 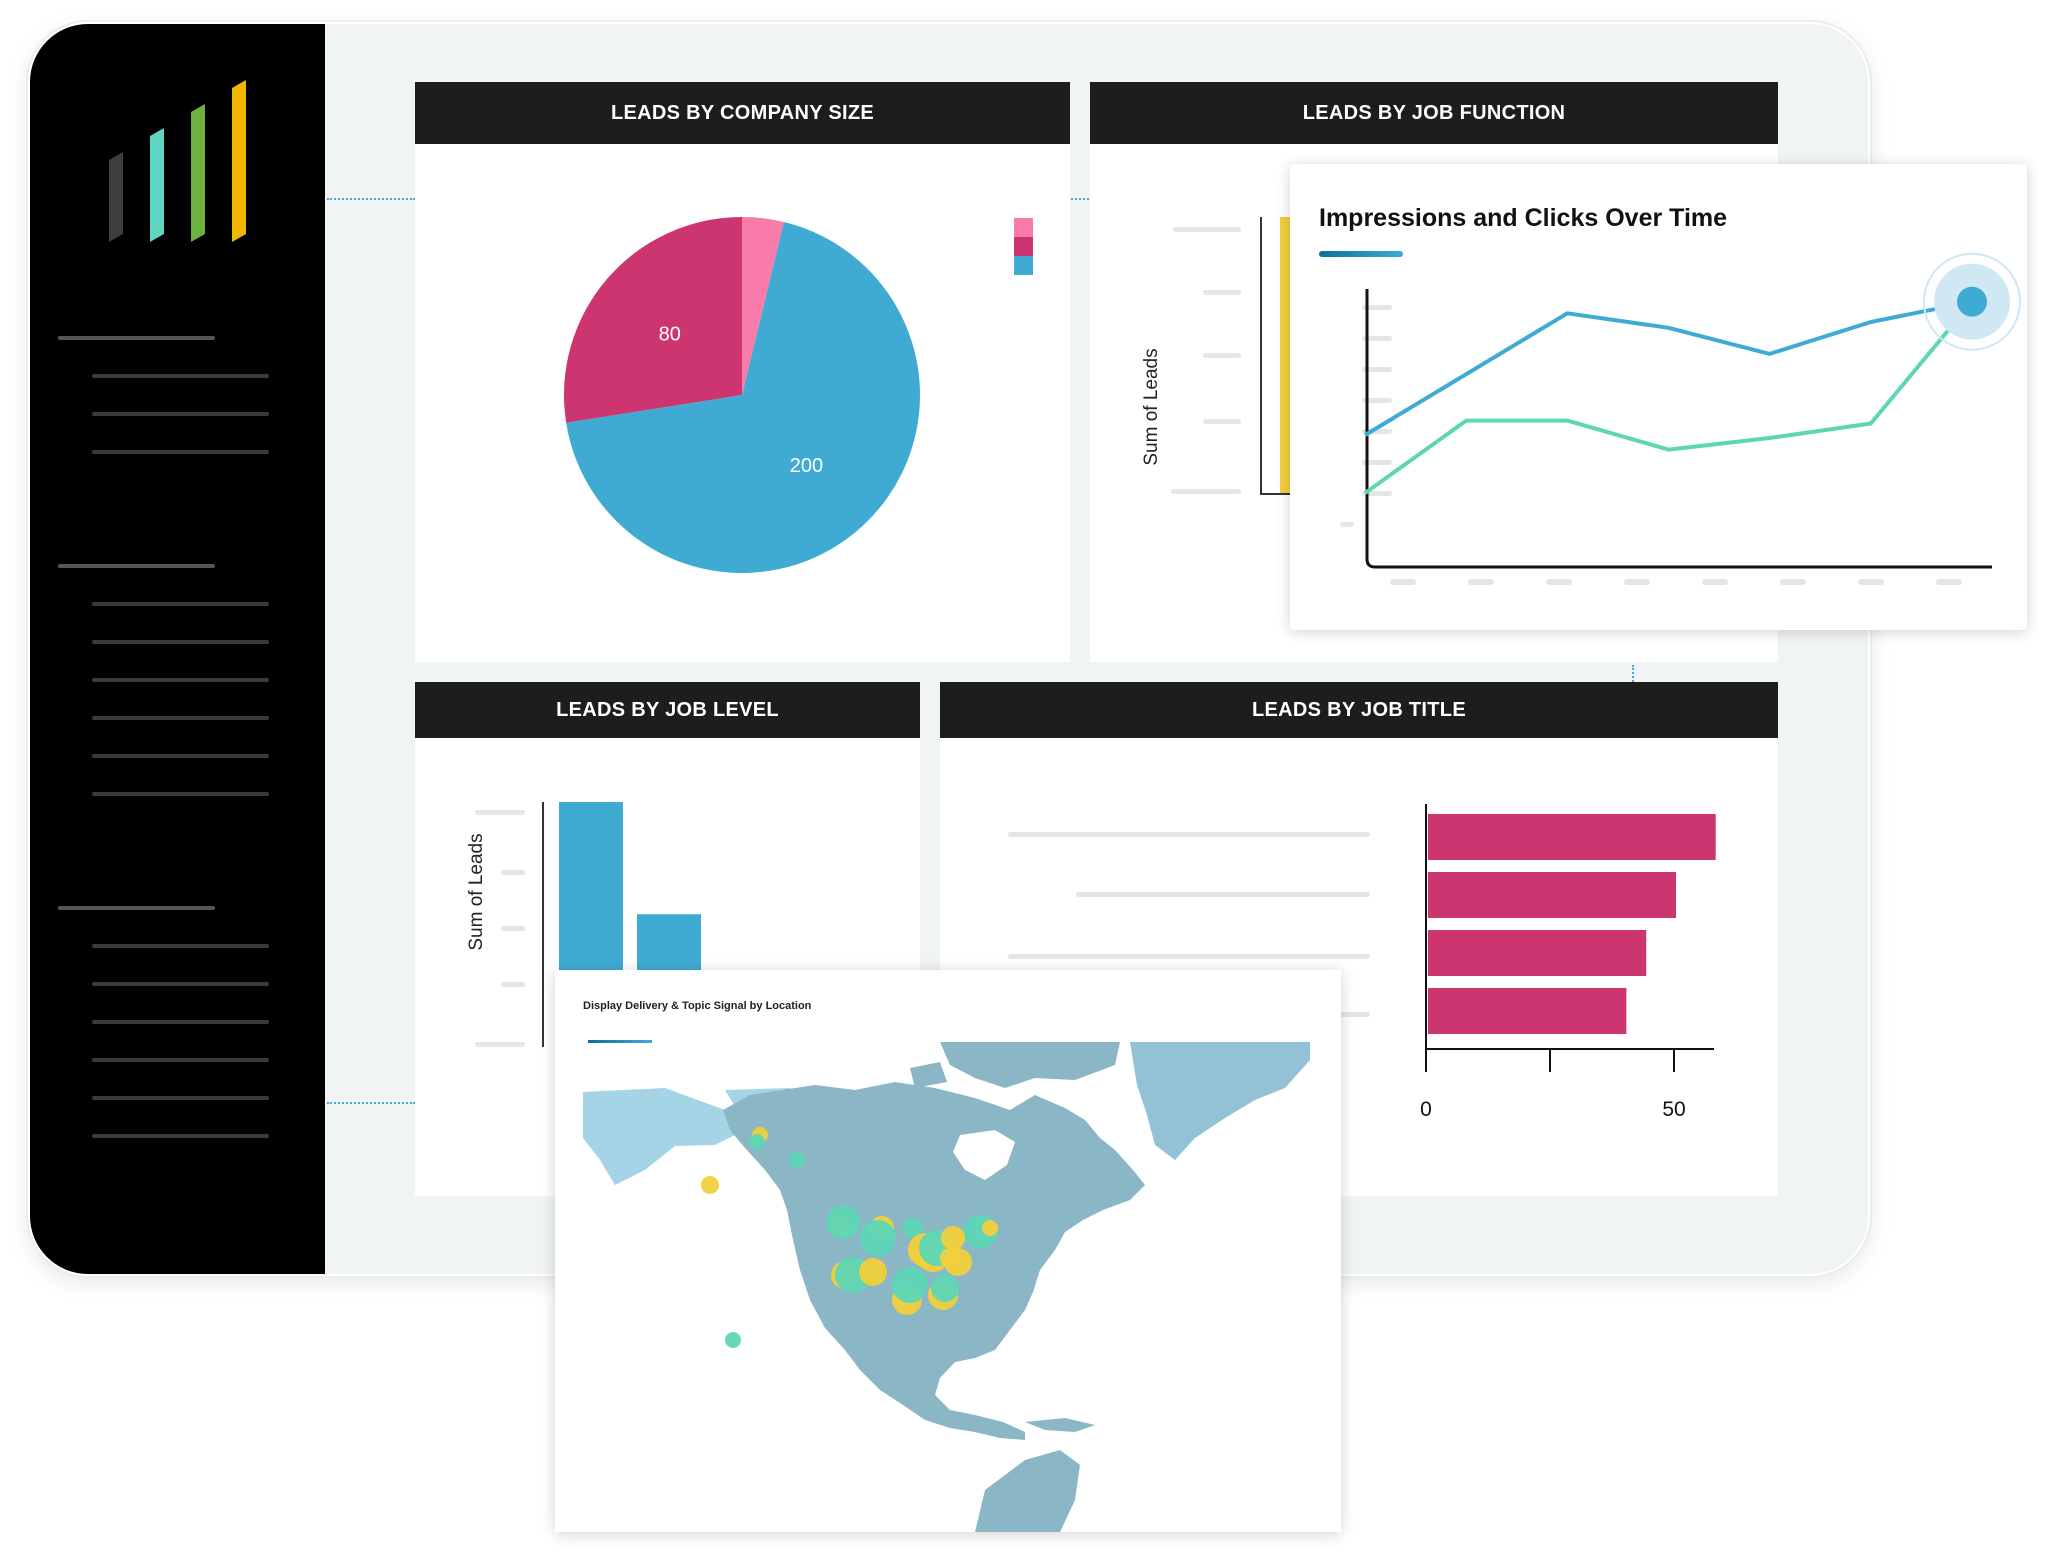 What do you see at coordinates (670, 334) in the screenshot?
I see `pie-slice-label: 80` at bounding box center [670, 334].